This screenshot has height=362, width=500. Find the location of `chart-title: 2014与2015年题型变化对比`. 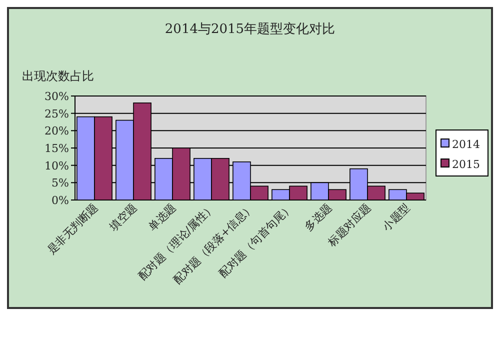

chart-title: 2014与2015年题型变化对比 is located at coordinates (250, 29).